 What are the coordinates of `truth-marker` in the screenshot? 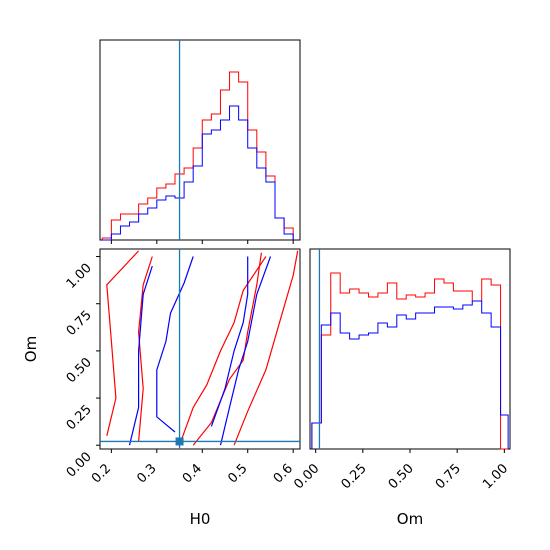 It's located at (179, 441).